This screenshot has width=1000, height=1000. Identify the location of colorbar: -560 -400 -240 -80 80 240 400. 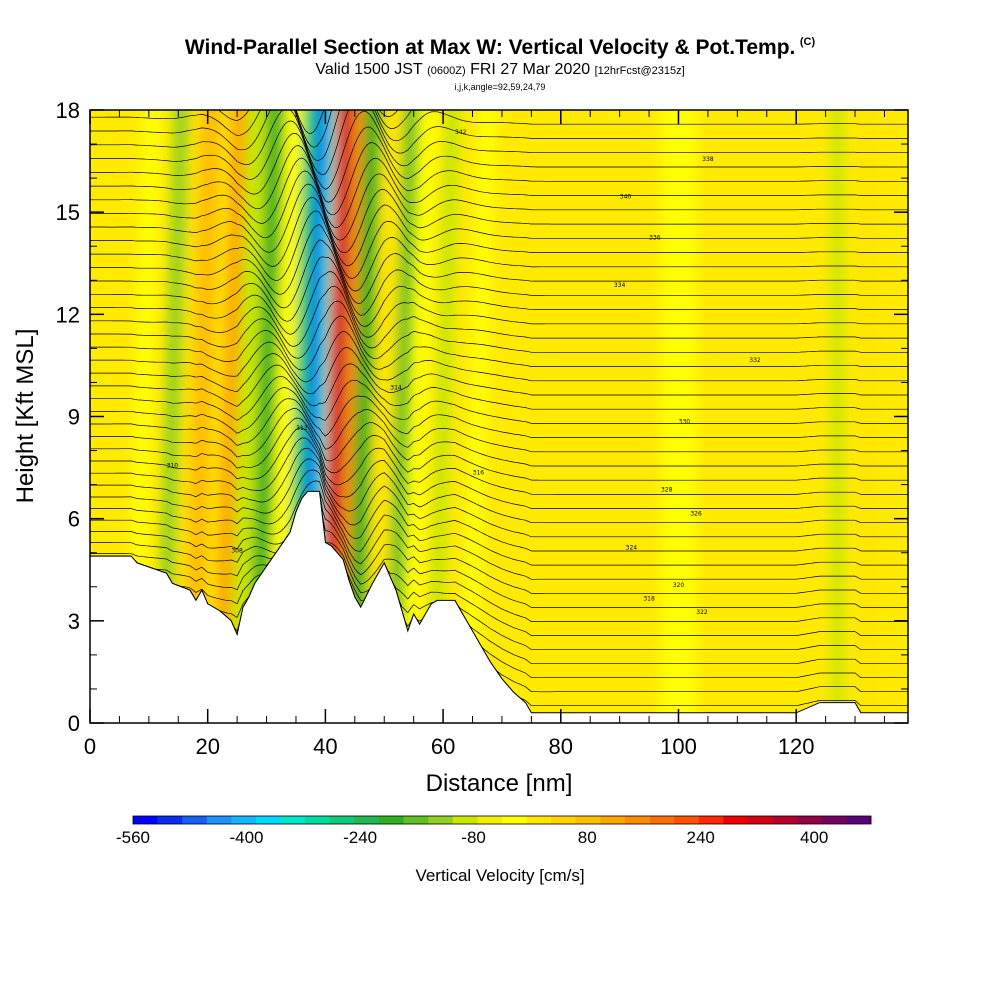
(494, 831).